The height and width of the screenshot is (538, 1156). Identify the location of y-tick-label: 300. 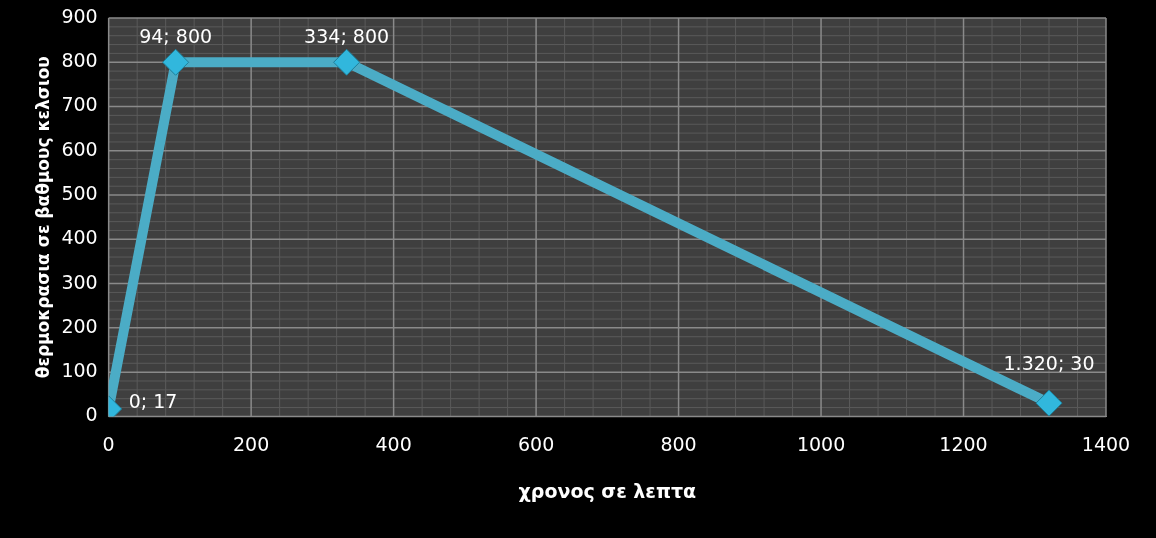
(79, 281).